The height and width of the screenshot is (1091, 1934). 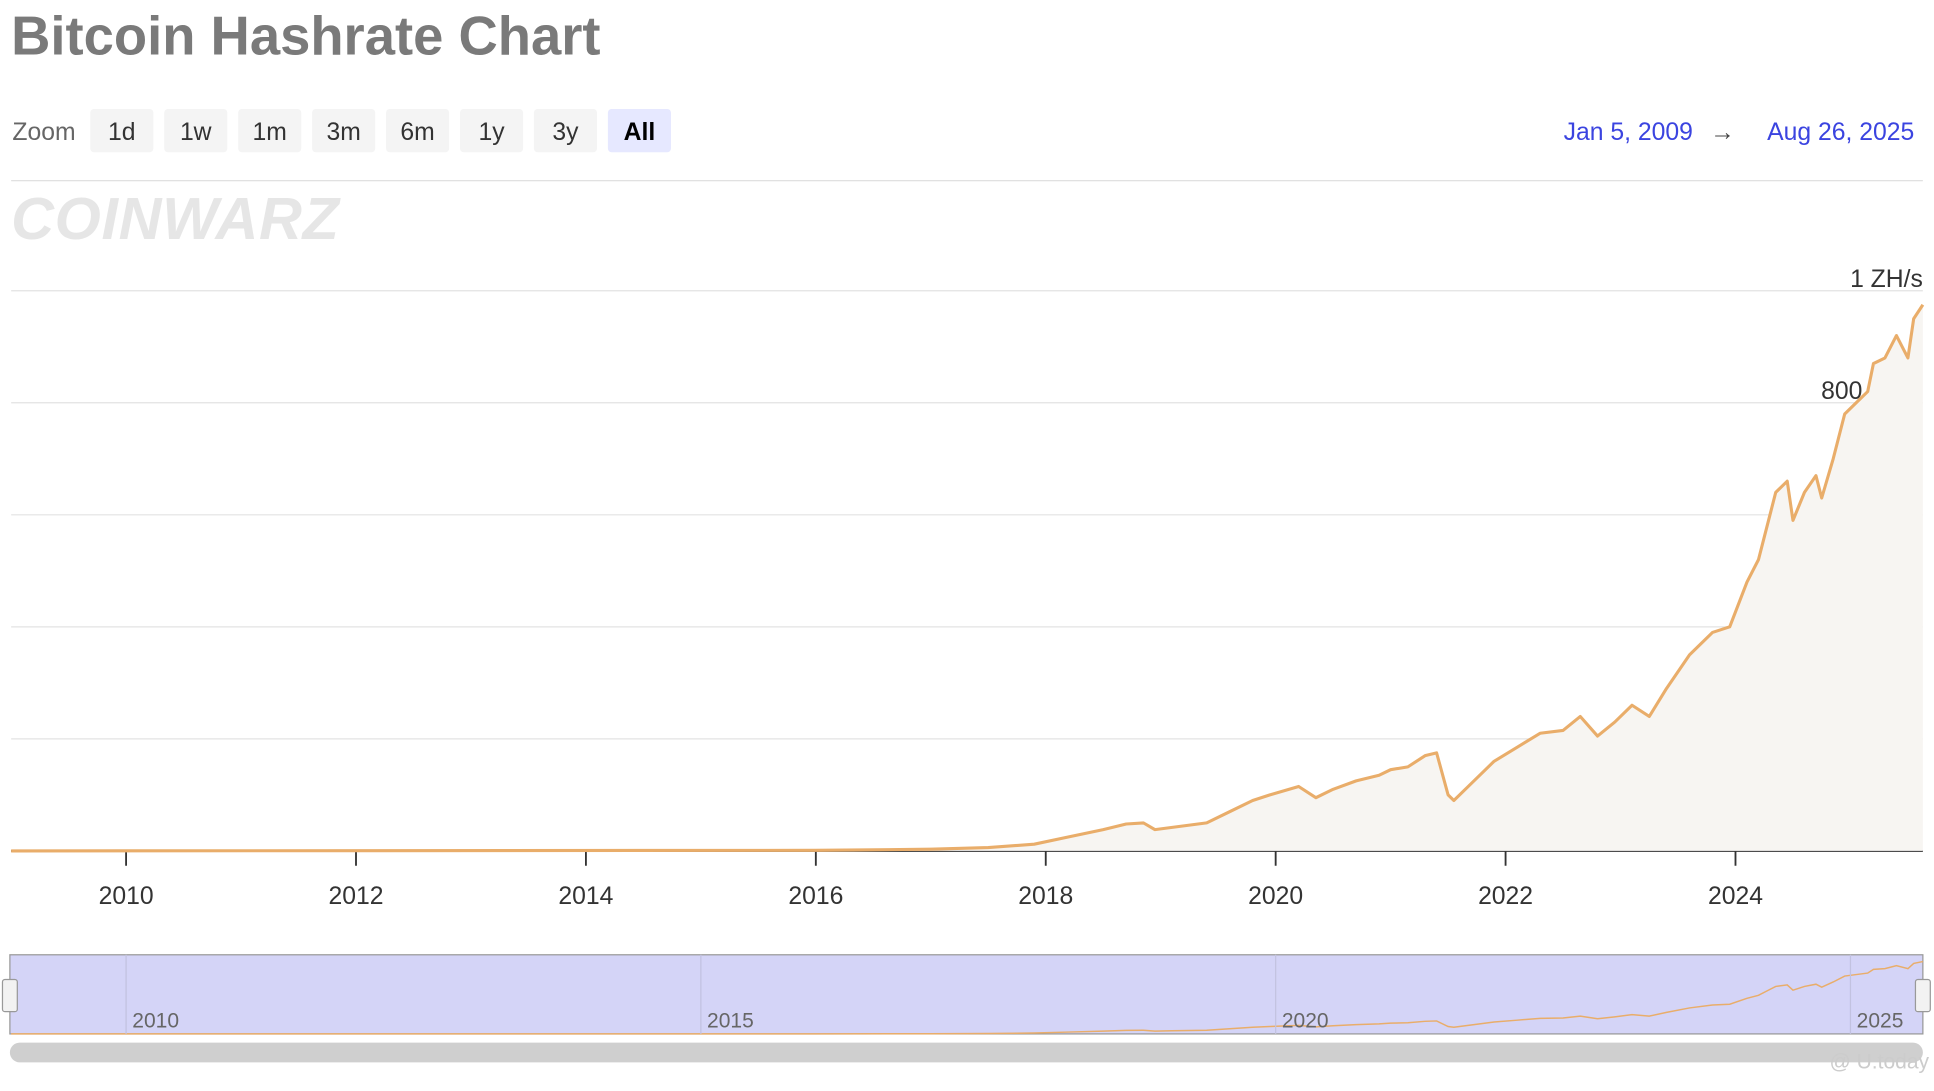 I want to click on range-from: Jan 5, 2009, so click(x=1628, y=132).